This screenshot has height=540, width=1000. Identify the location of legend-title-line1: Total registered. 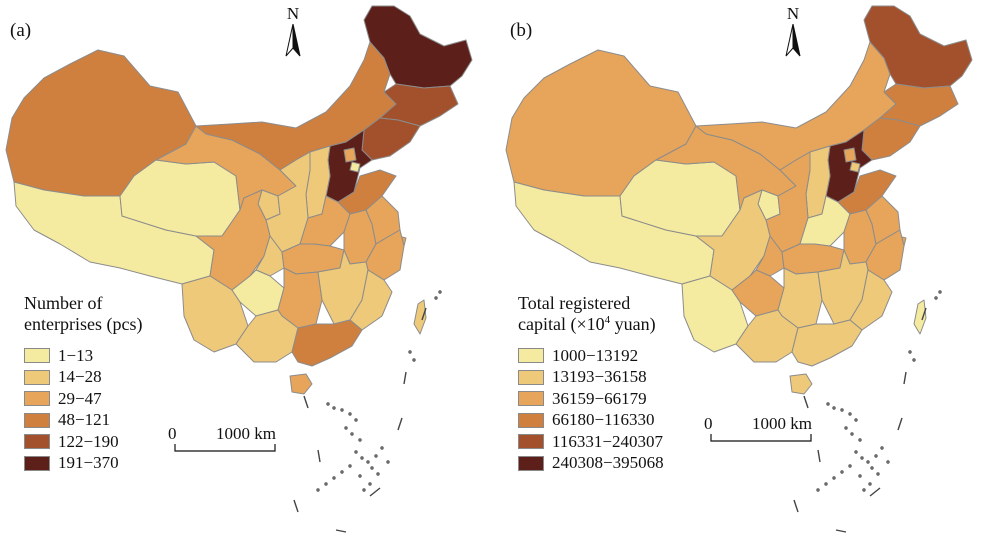
(574, 303).